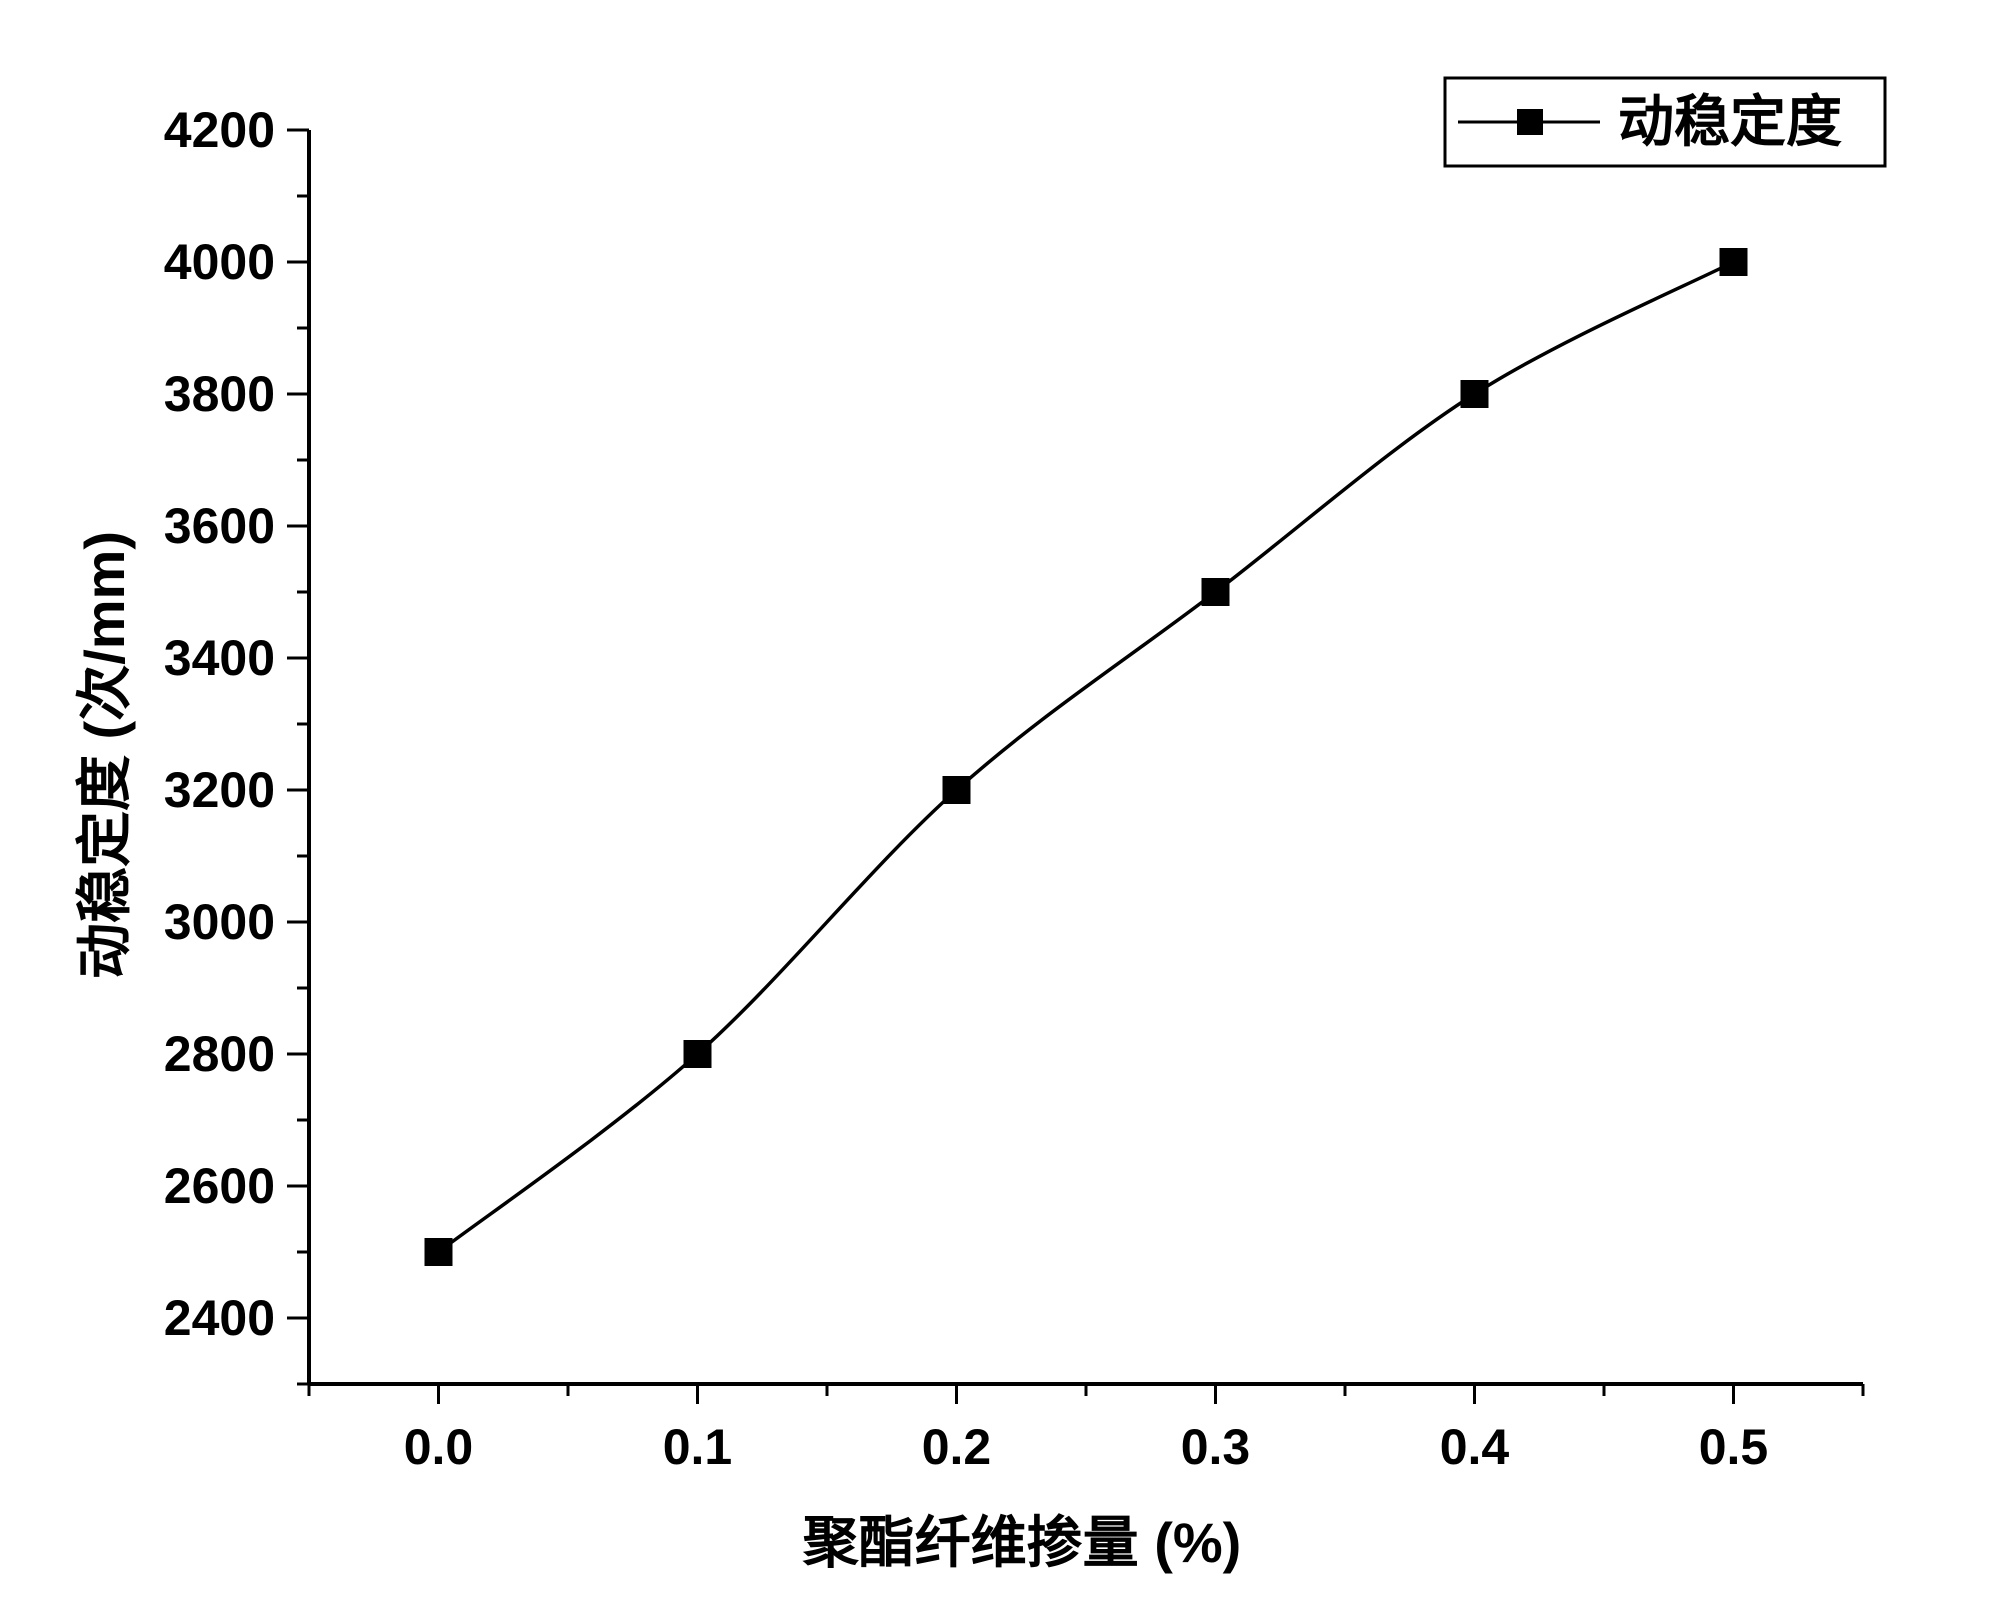 The image size is (2000, 1599). Describe the element at coordinates (219, 1186) in the screenshot. I see `y-tick-label: 2600` at that location.